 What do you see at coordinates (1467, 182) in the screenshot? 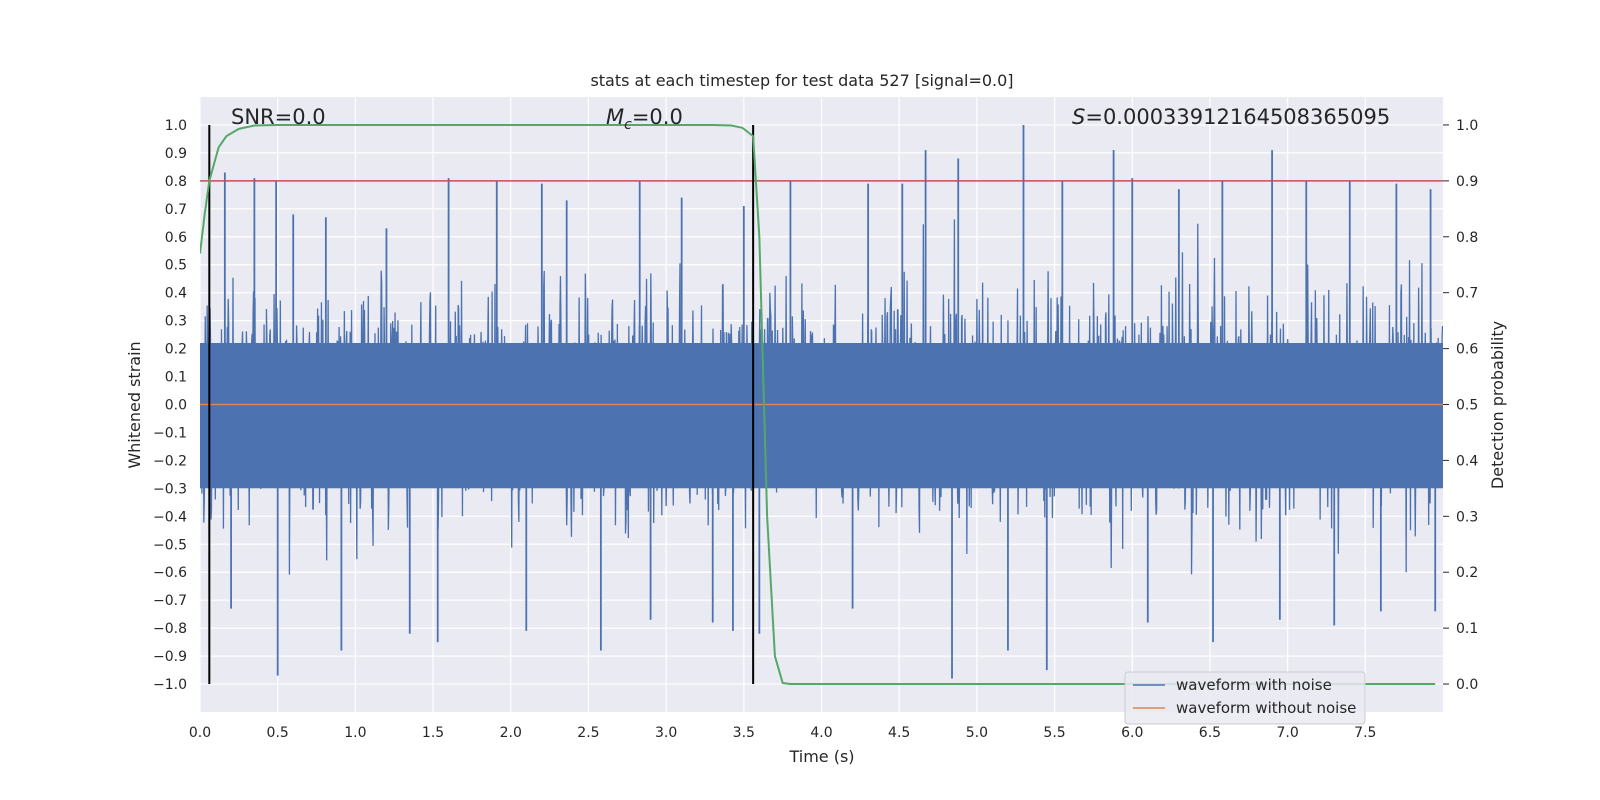
I see `y2-tick-label: 0.9` at bounding box center [1467, 182].